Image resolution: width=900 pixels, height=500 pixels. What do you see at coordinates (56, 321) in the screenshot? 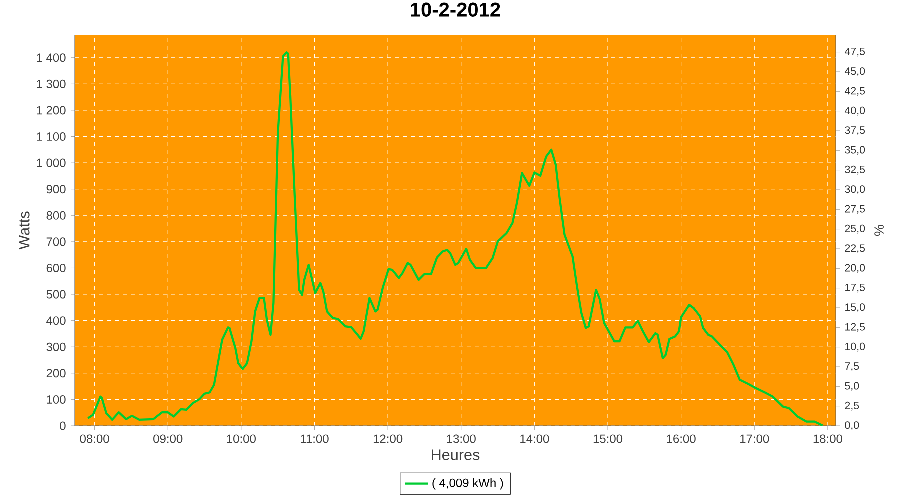
I see `y-tick-label: 400` at bounding box center [56, 321].